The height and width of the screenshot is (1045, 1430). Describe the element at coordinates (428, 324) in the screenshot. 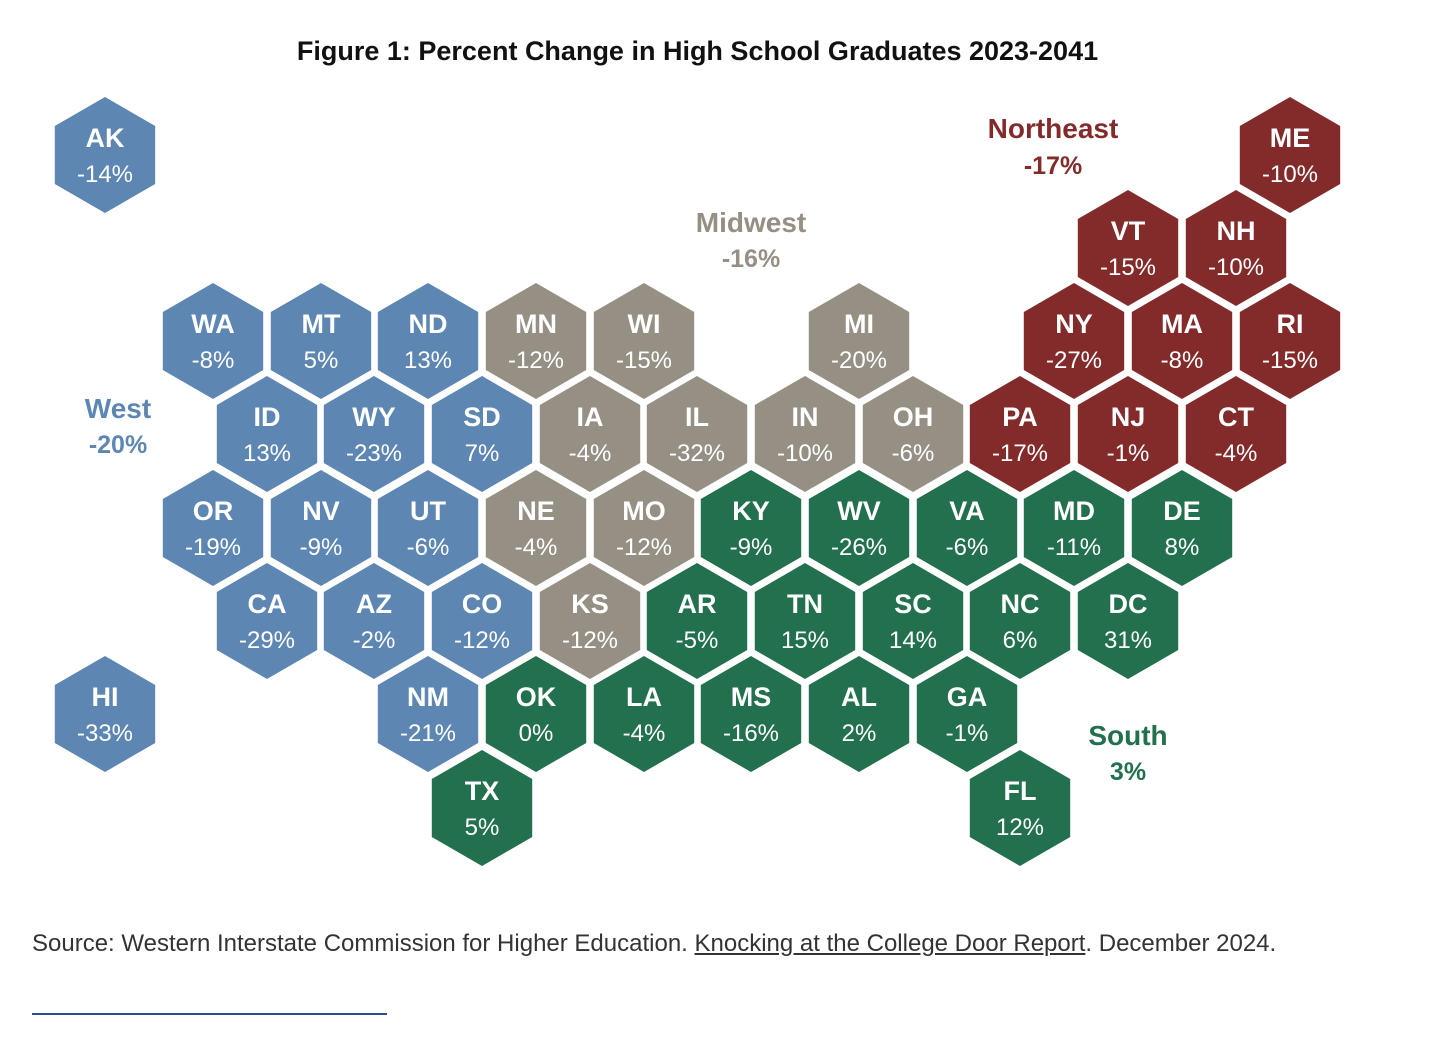

I see `state-abbr: ND` at that location.